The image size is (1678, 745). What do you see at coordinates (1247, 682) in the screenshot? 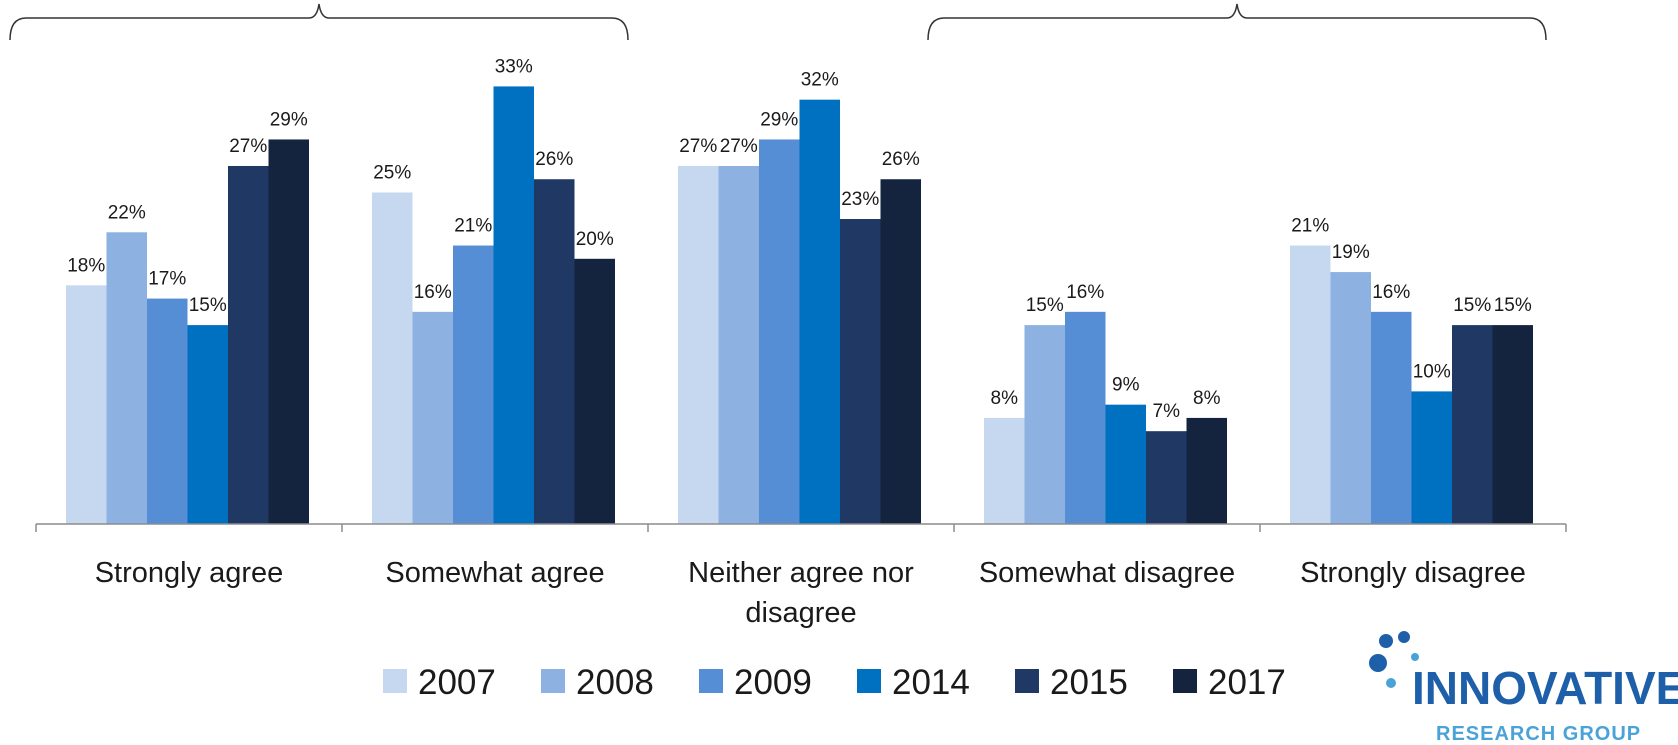
I see `legend-label: 2017` at bounding box center [1247, 682].